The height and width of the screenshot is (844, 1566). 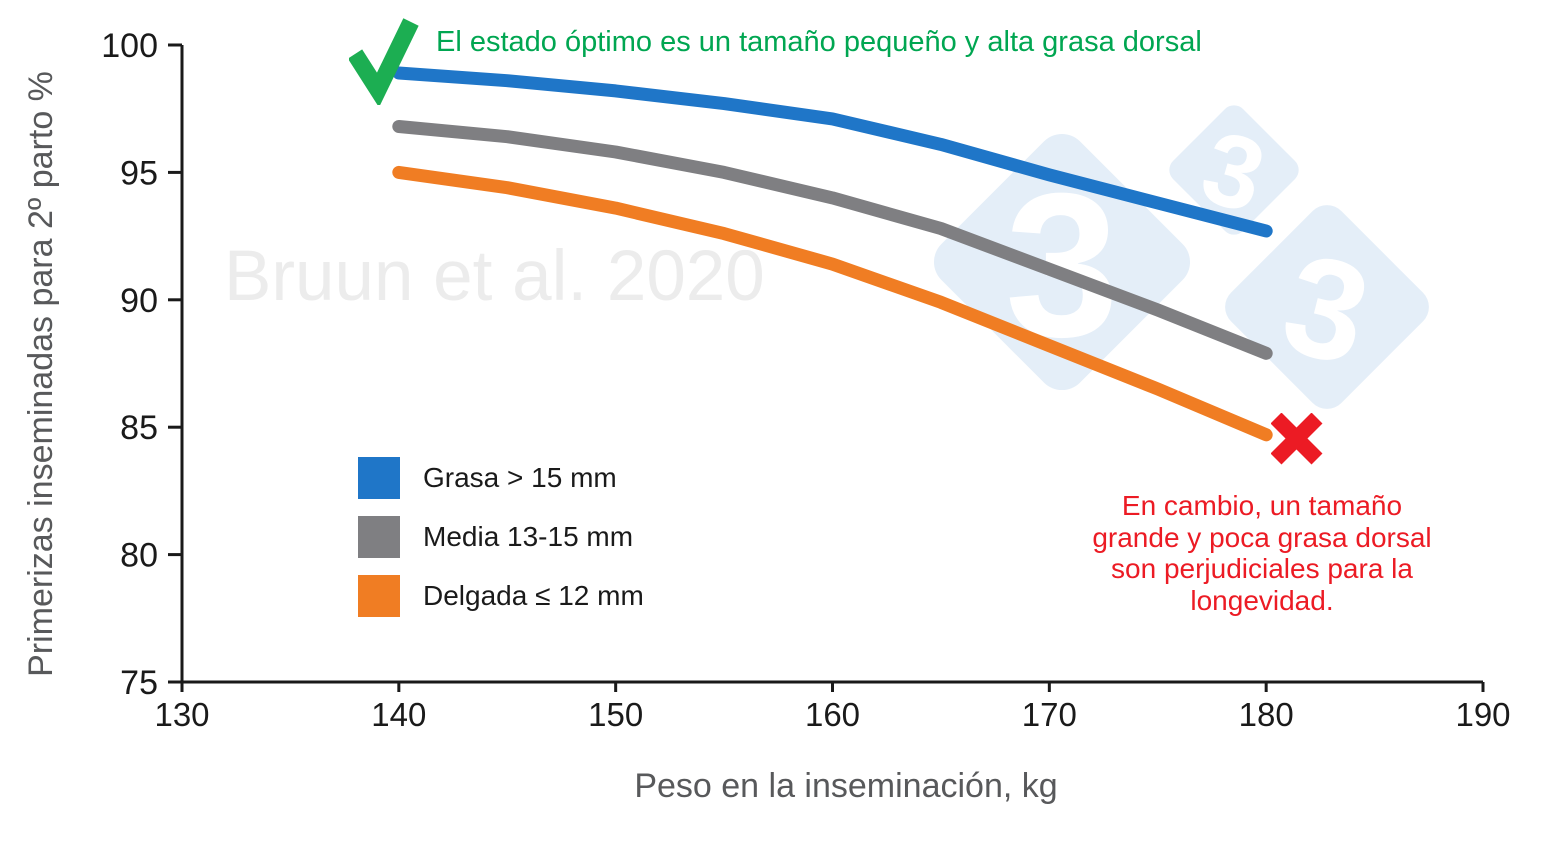 I want to click on red-annotation-line: En cambio, un tamaño, so click(x=1262, y=505).